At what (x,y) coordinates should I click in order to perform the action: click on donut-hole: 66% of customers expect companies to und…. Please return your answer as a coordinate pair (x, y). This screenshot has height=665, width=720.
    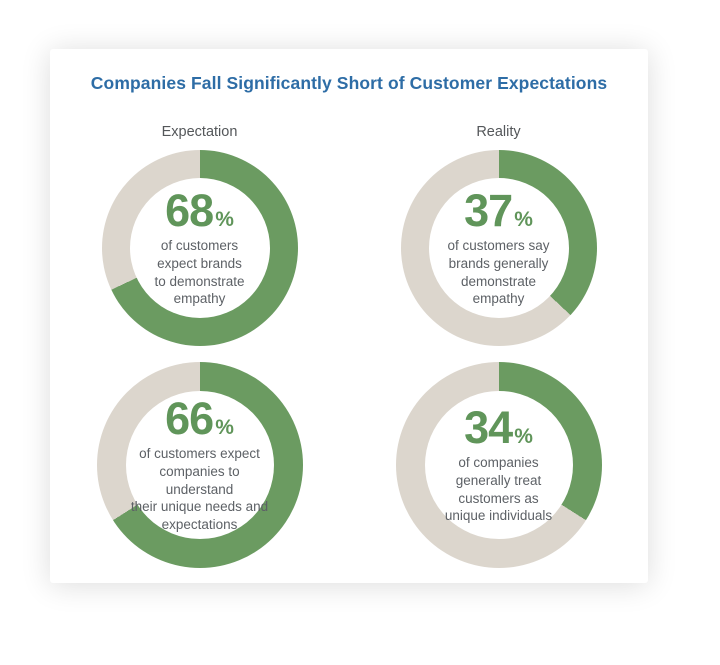
    Looking at the image, I should click on (199, 465).